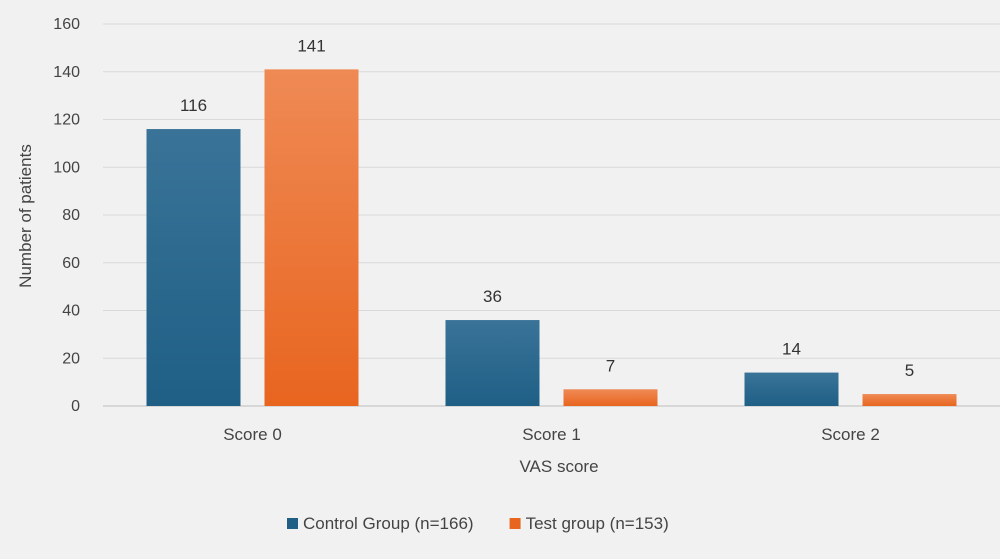 Image resolution: width=1000 pixels, height=559 pixels. What do you see at coordinates (311, 45) in the screenshot?
I see `data-label: 141` at bounding box center [311, 45].